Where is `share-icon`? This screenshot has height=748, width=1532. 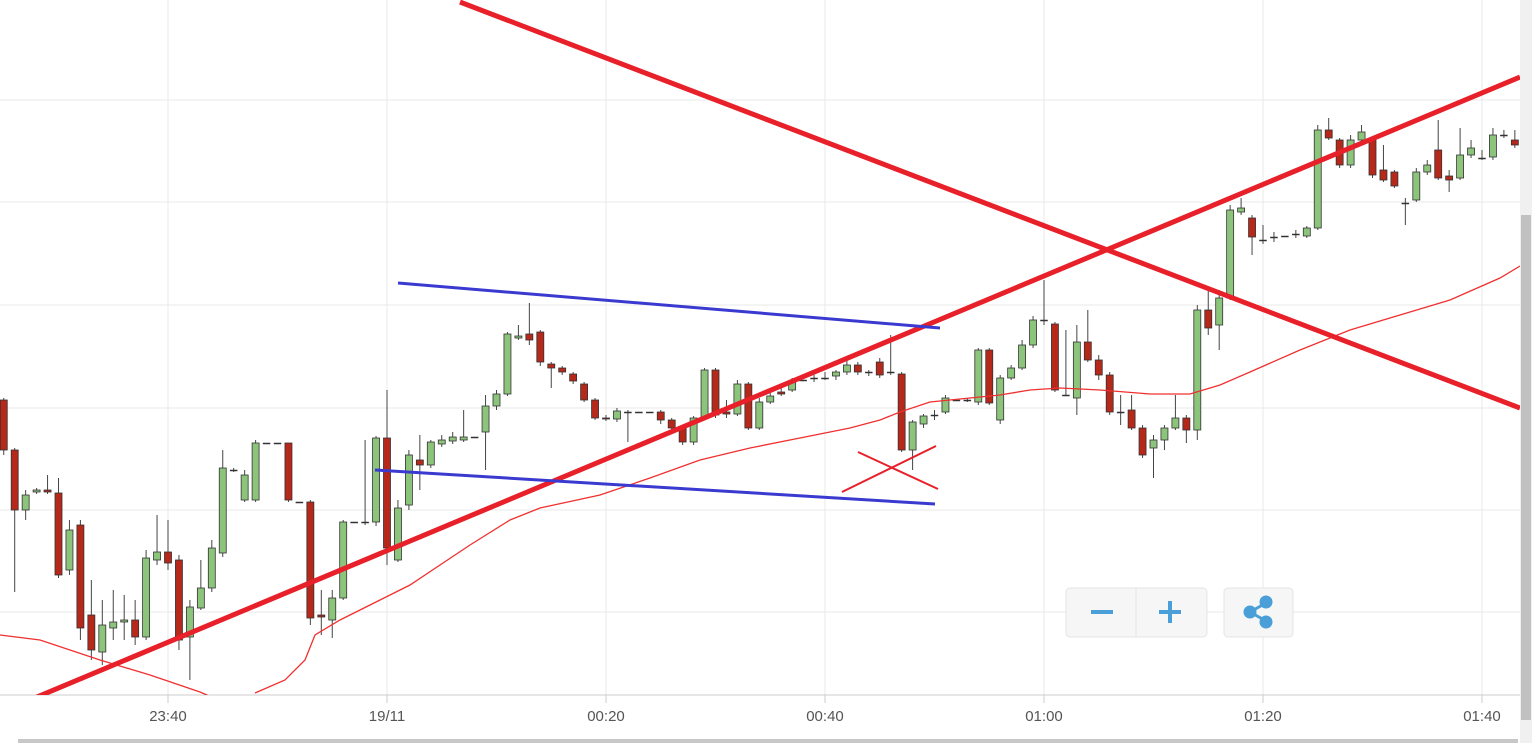 share-icon is located at coordinates (1258, 612).